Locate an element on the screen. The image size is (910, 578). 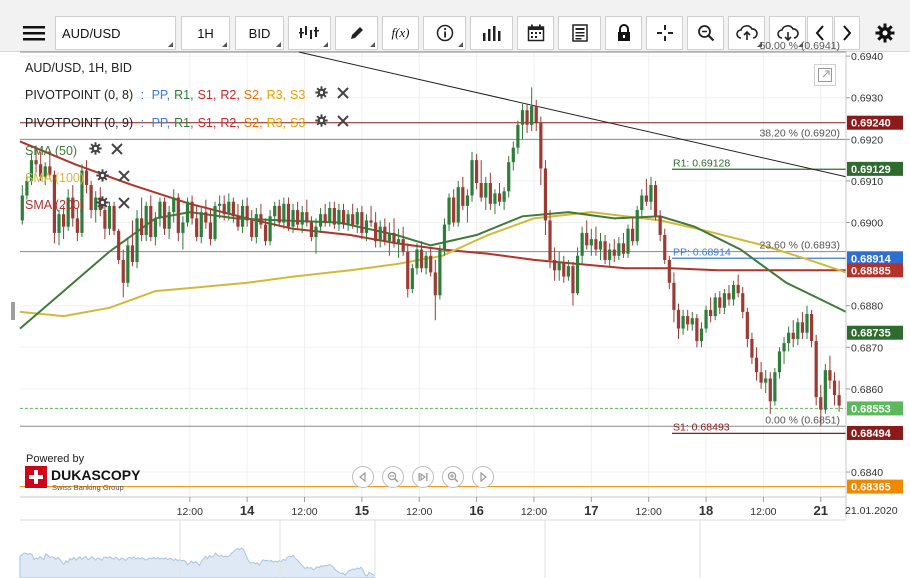
lock-button is located at coordinates (623, 33).